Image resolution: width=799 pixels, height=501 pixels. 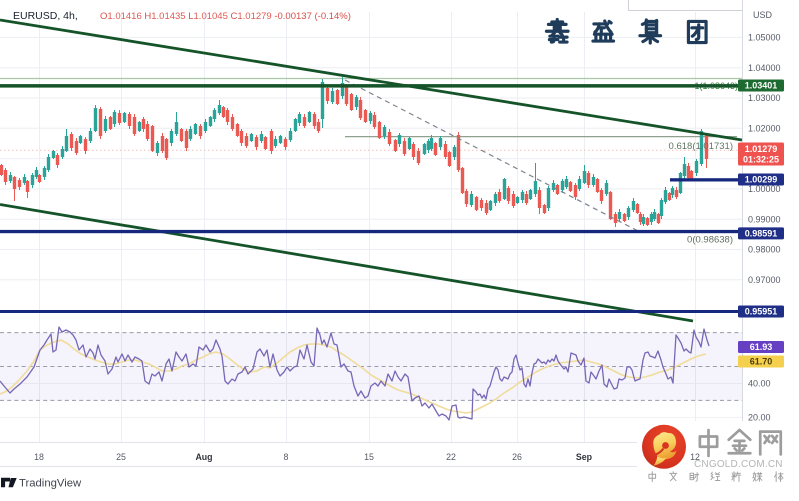 I want to click on svg-text: Sep, so click(x=584, y=457).